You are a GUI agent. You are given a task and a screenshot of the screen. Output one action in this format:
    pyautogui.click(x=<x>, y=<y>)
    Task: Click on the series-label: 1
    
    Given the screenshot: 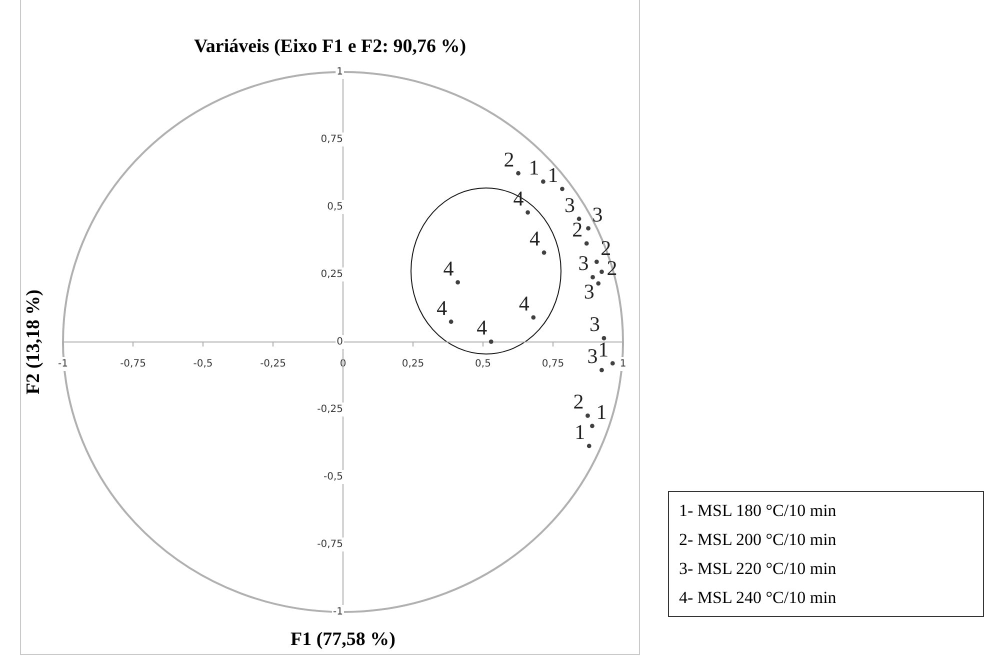 What is the action you would take?
    pyautogui.click(x=534, y=168)
    